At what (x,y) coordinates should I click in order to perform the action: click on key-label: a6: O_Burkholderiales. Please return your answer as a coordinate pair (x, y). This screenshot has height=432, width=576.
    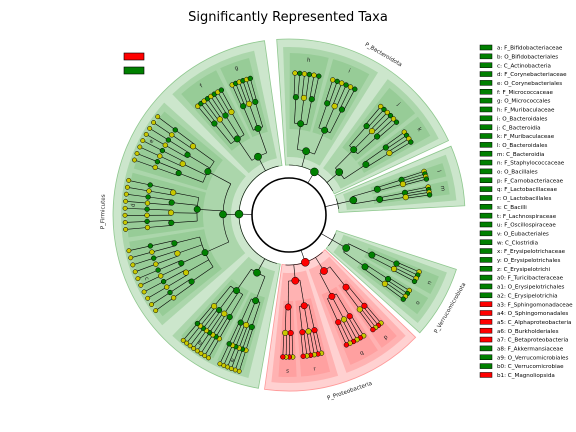
    Looking at the image, I should click on (528, 332).